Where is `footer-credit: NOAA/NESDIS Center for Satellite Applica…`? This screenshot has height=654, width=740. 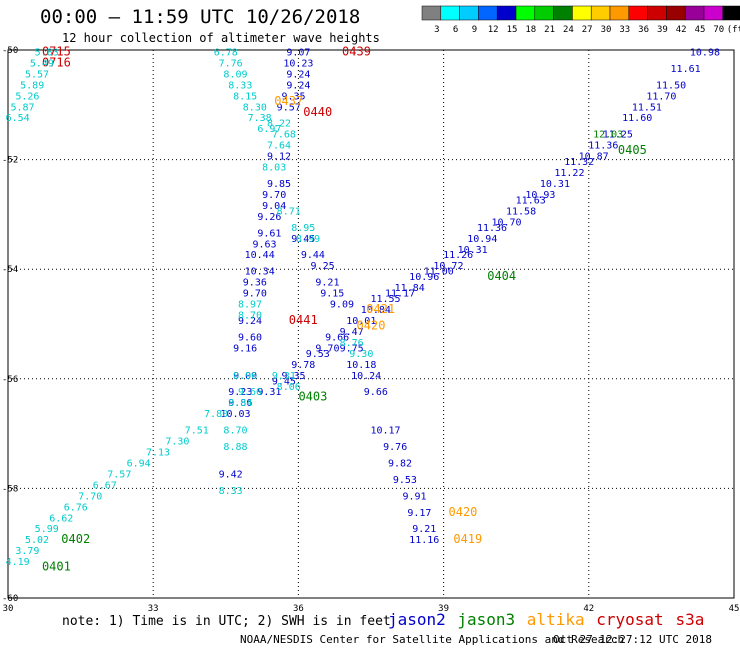
footer-credit: NOAA/NESDIS Center for Satellite Applica… is located at coordinates (432, 639).